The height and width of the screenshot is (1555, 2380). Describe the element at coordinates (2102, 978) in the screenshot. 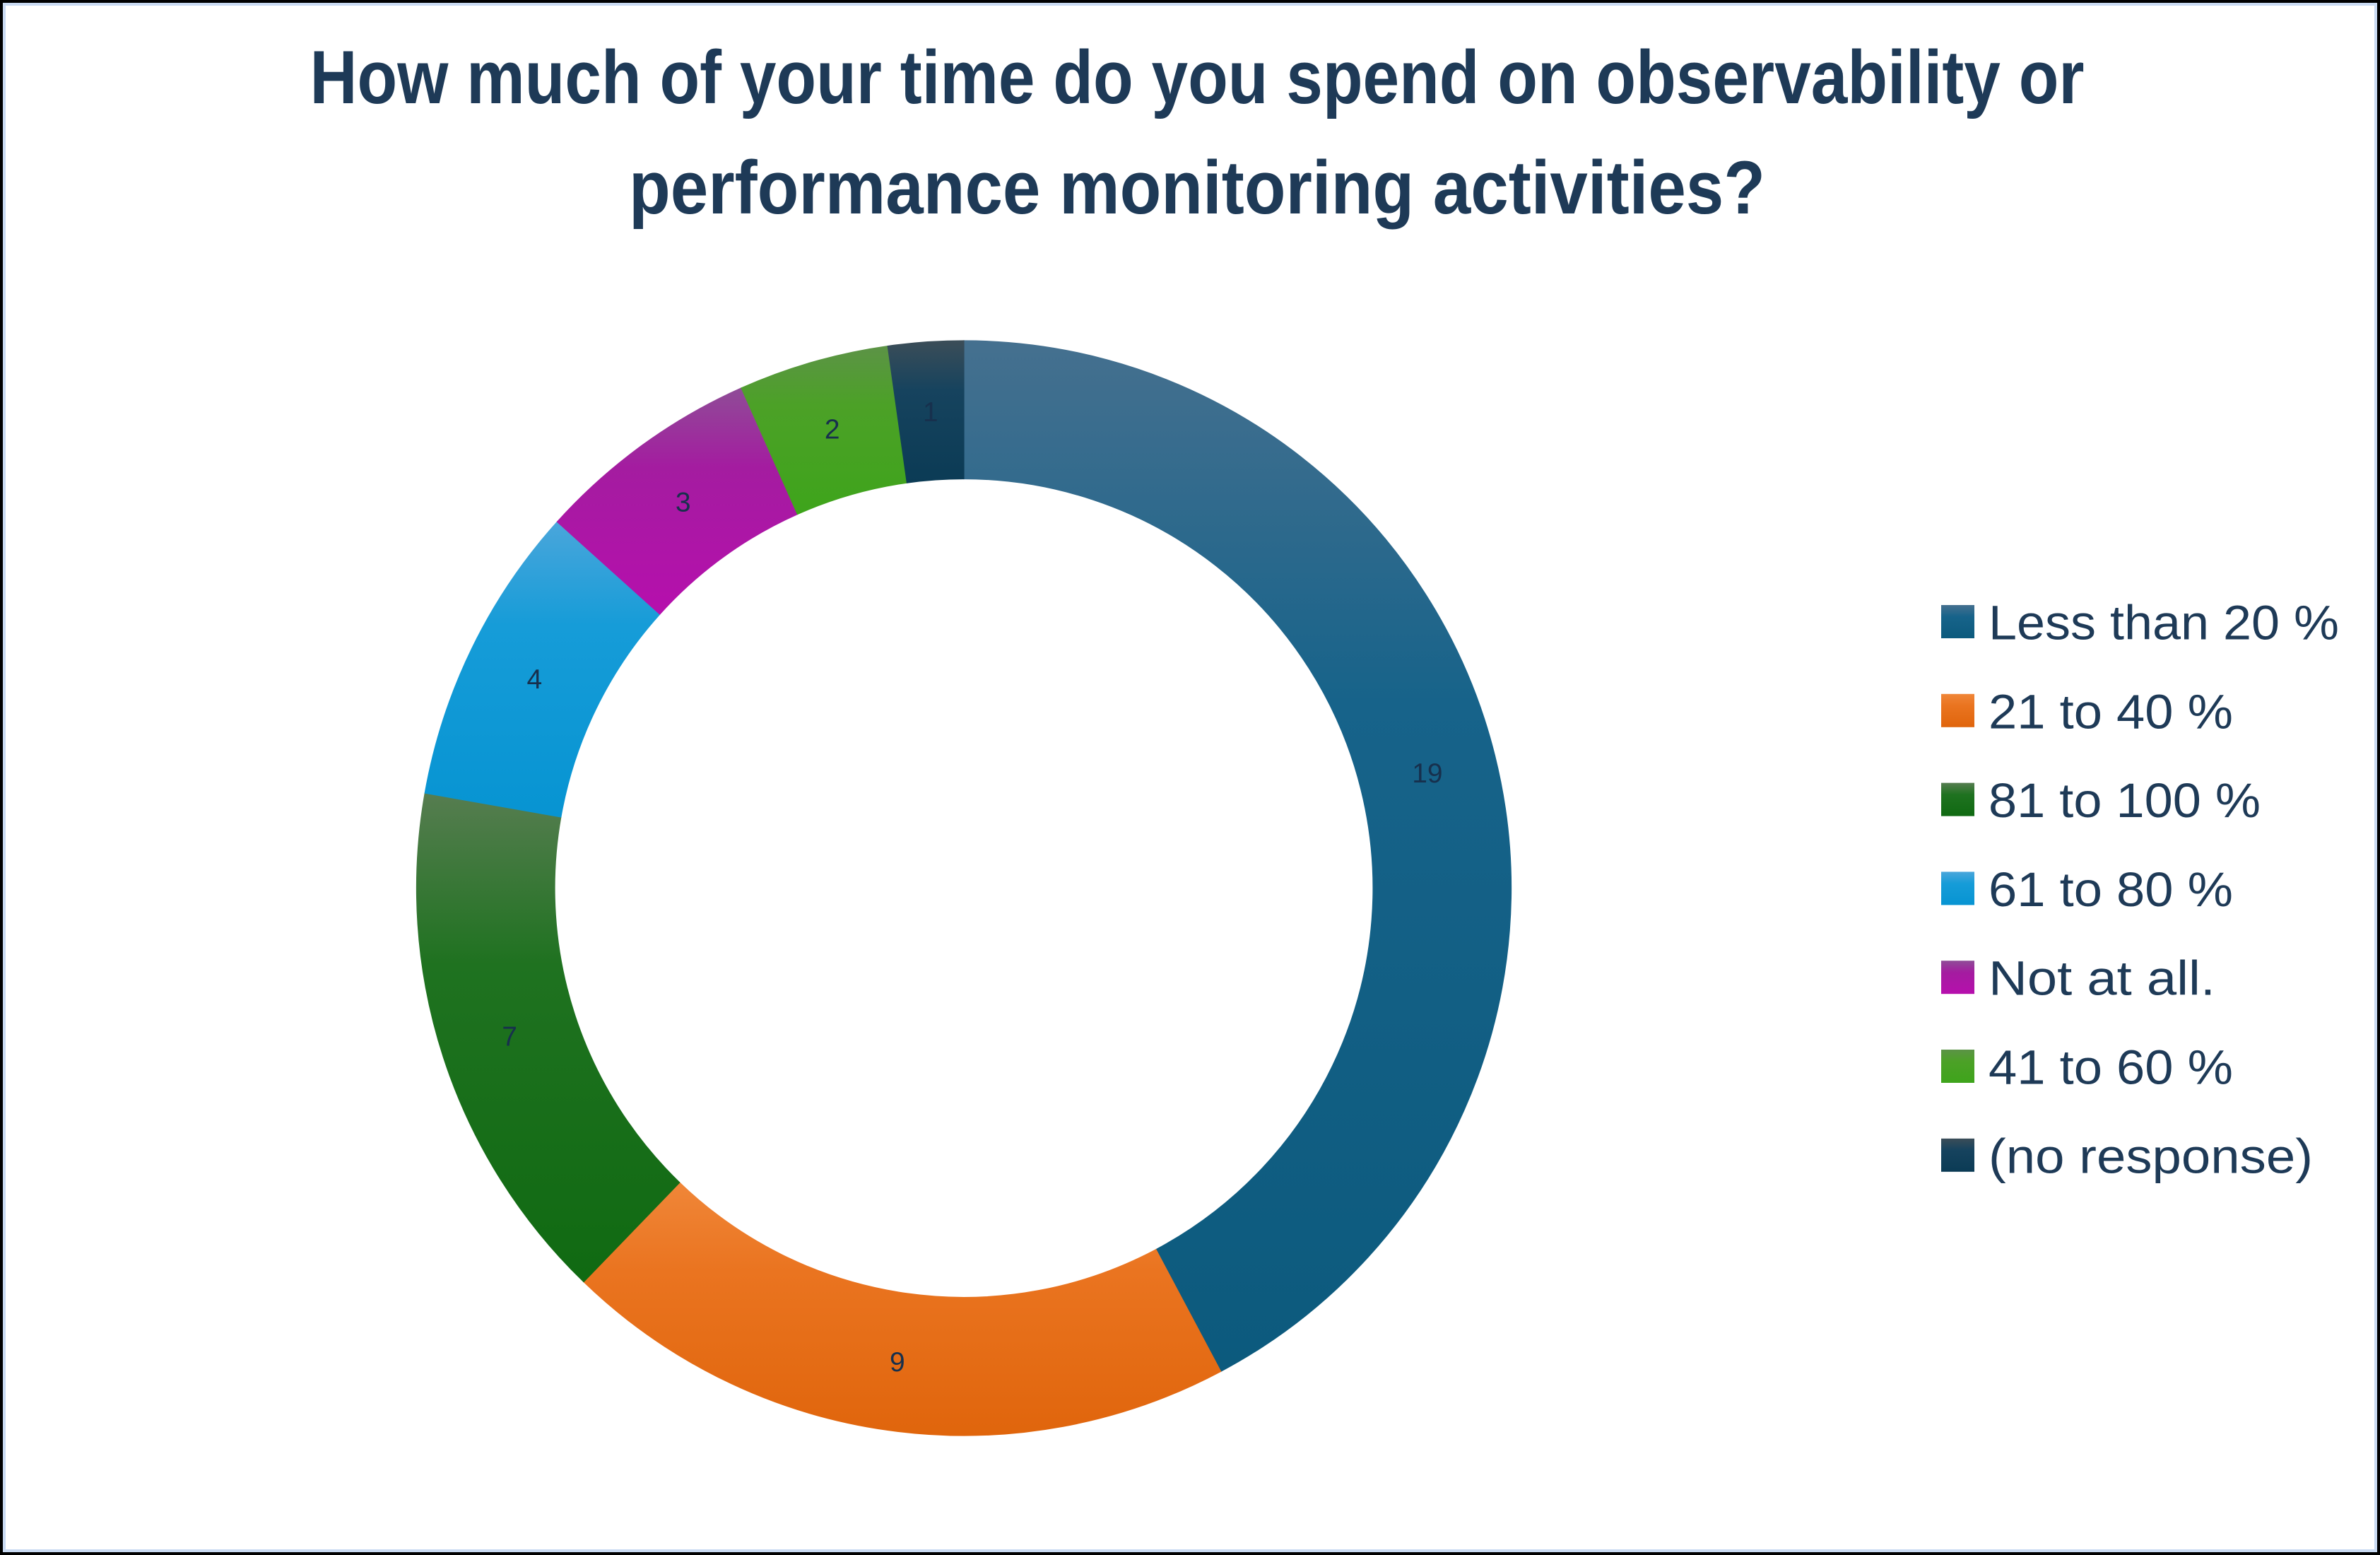

I see `svg-text: Not at all.` at that location.